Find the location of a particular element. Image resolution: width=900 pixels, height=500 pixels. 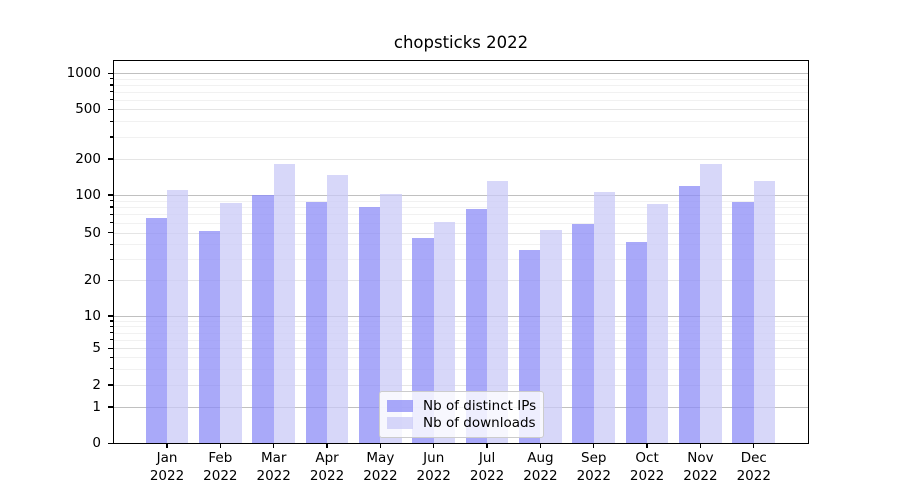

bar-nb-of-distinct-ips-mar-2022 is located at coordinates (263, 319).